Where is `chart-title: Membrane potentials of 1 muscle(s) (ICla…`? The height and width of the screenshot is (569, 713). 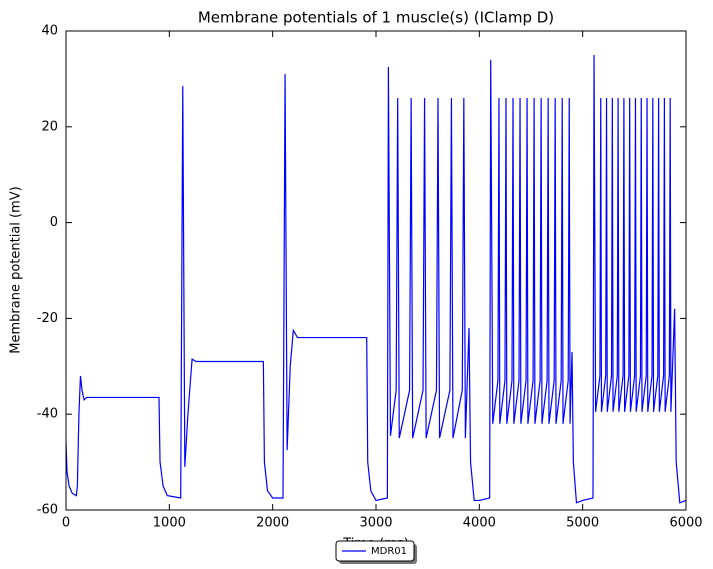
chart-title: Membrane potentials of 1 muscle(s) (ICla… is located at coordinates (376, 18).